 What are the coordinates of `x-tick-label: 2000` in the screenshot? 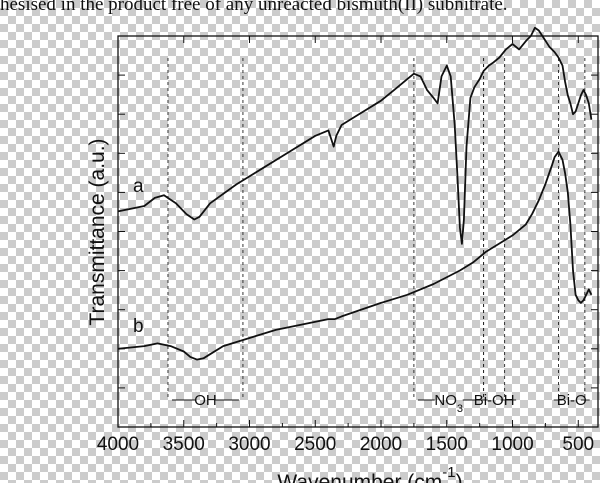 It's located at (381, 444).